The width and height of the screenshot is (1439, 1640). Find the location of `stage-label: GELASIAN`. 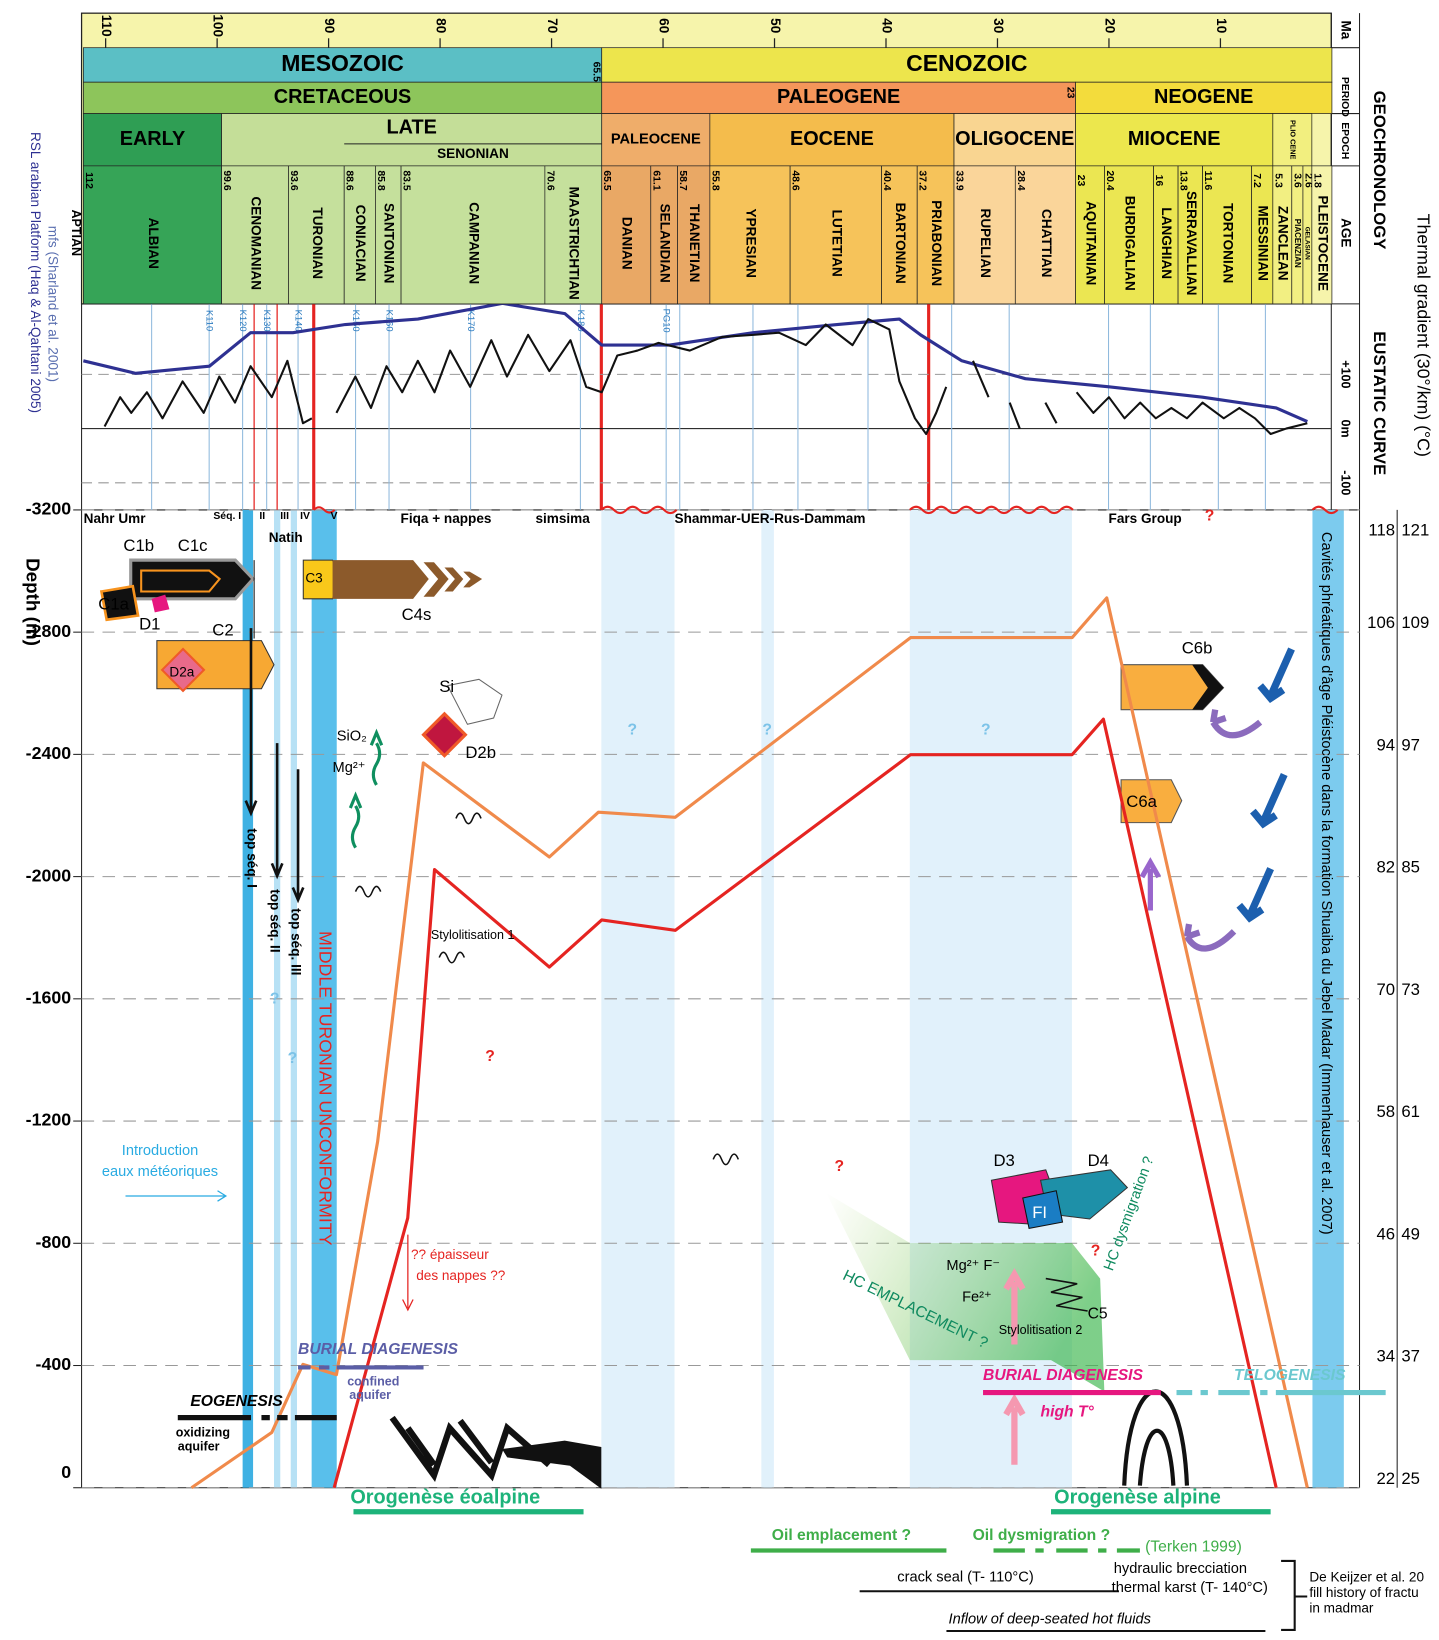

stage-label: GELASIAN is located at coordinates (1307, 243).